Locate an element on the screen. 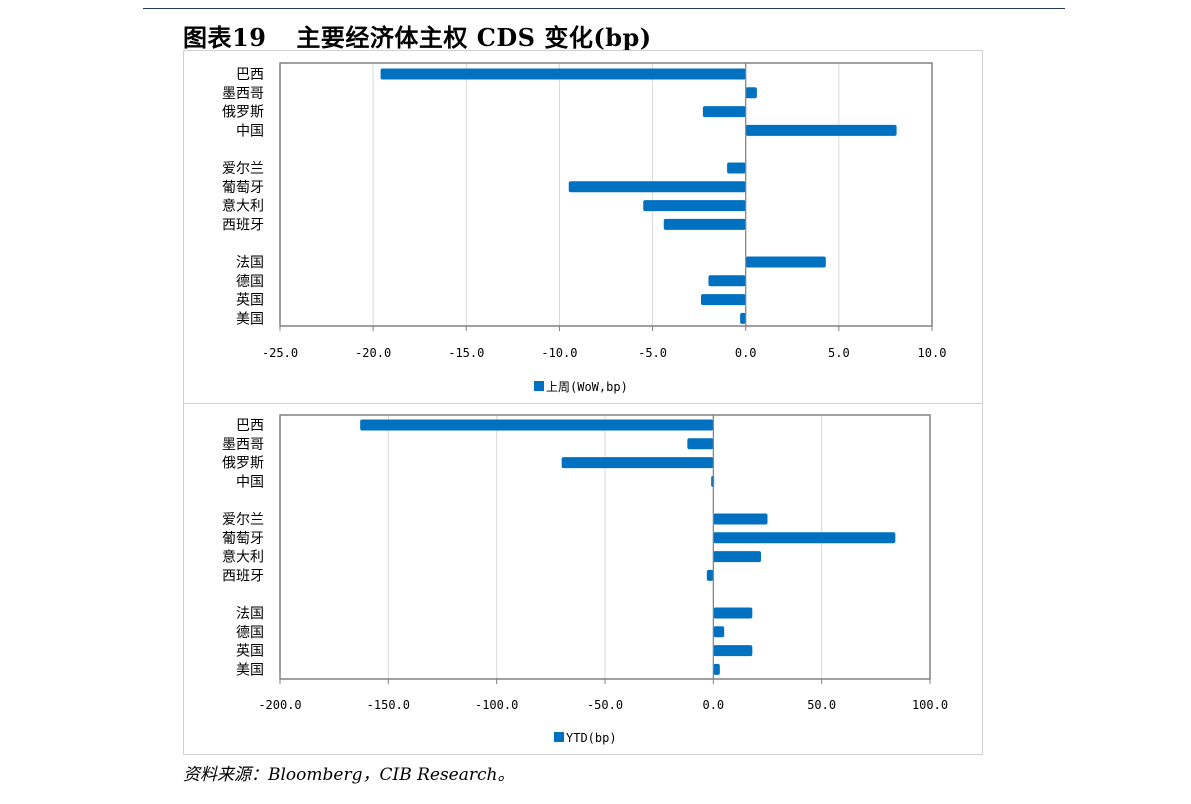 The height and width of the screenshot is (804, 1191). x-tick-label: 10.0 is located at coordinates (932, 353).